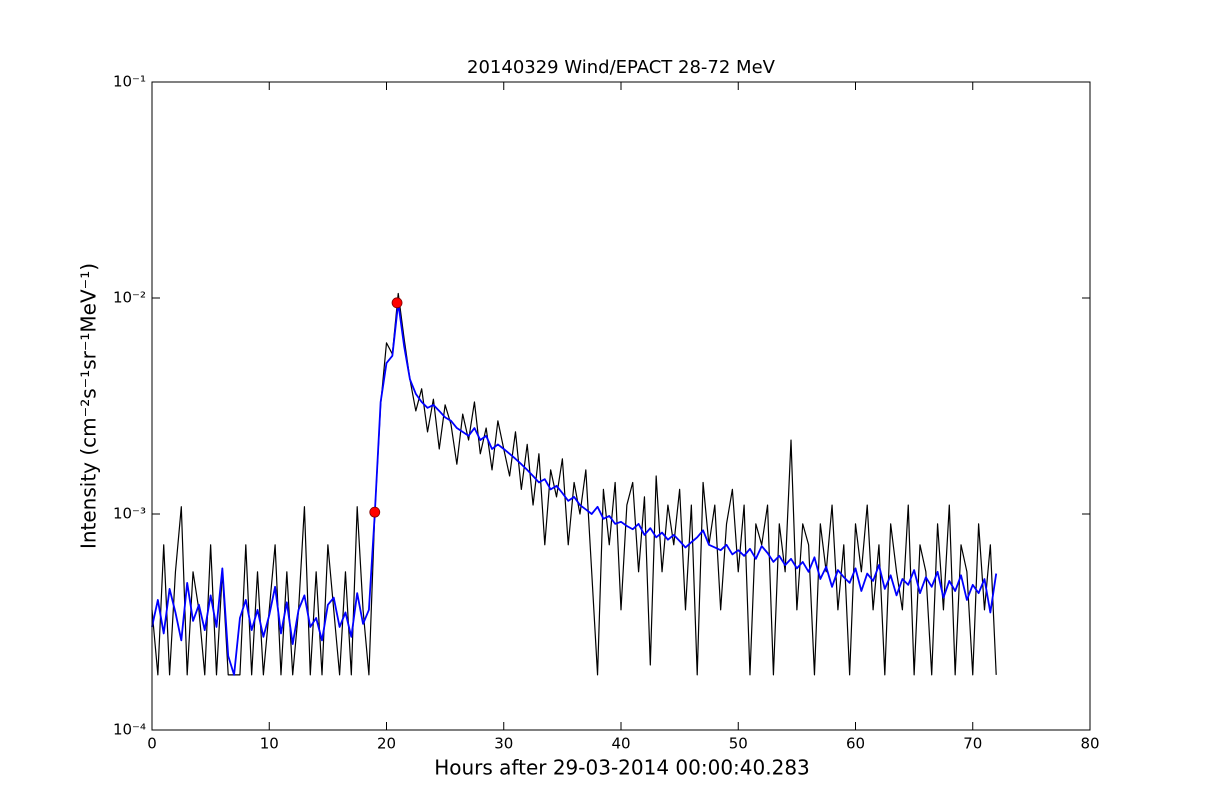 The image size is (1212, 812). Describe the element at coordinates (855, 744) in the screenshot. I see `x-tick-label: 60` at that location.